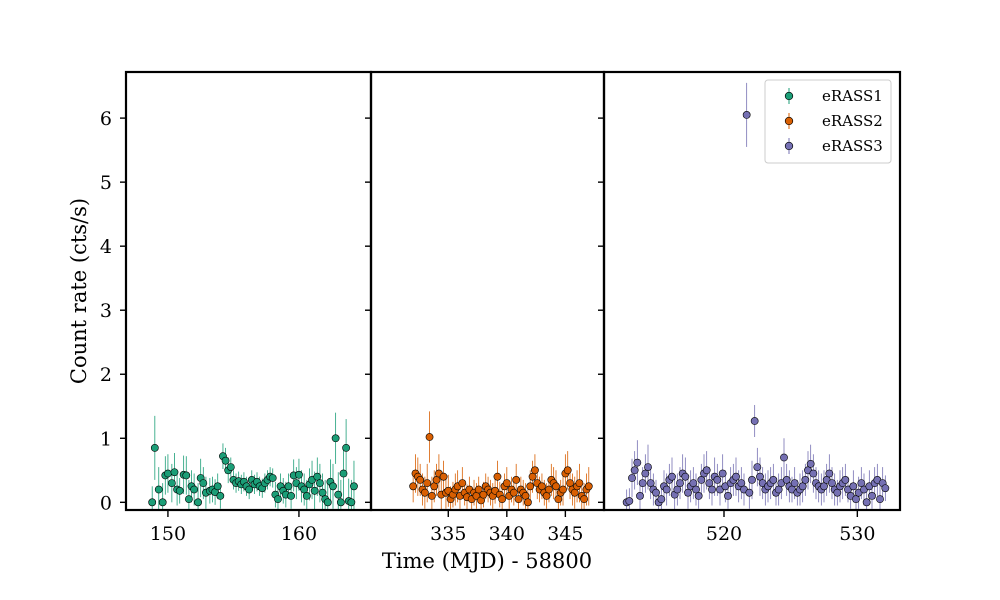  What do you see at coordinates (501, 460) in the screenshot?
I see `data-points-erass2` at bounding box center [501, 460].